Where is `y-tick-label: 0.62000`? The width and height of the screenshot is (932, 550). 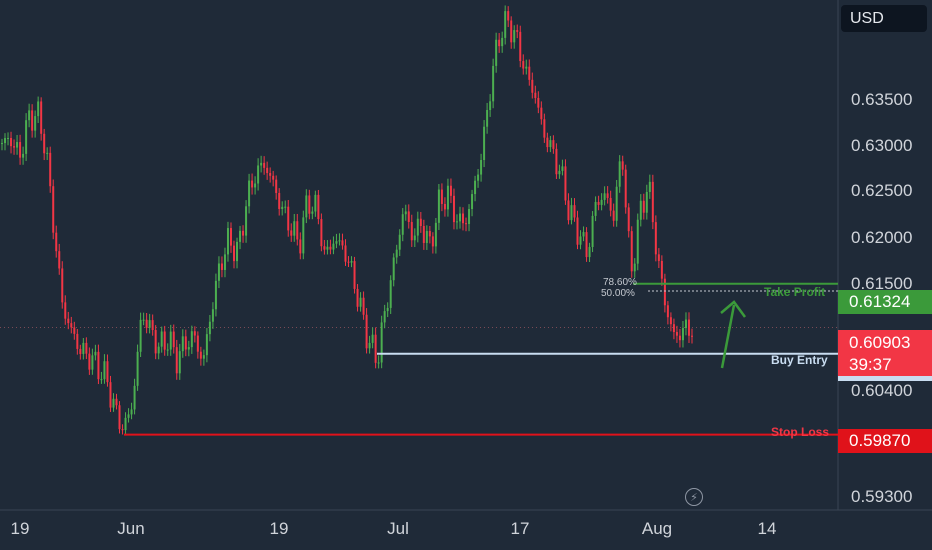
y-tick-label: 0.62000 is located at coordinates (882, 237).